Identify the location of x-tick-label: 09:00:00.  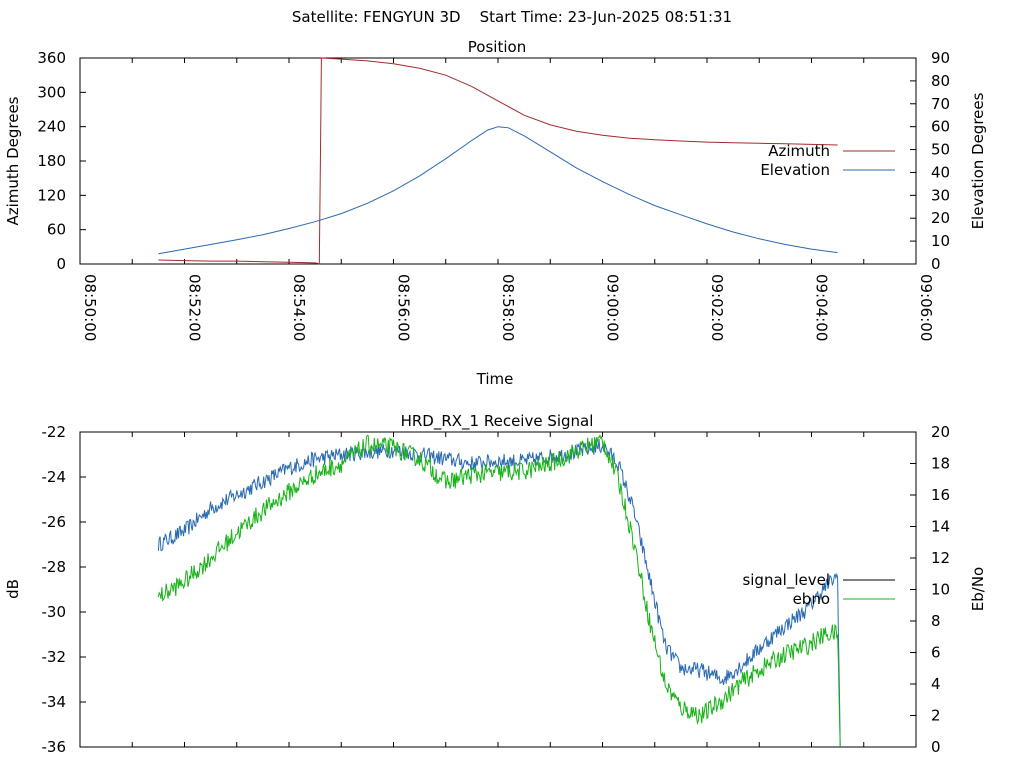
(613, 307).